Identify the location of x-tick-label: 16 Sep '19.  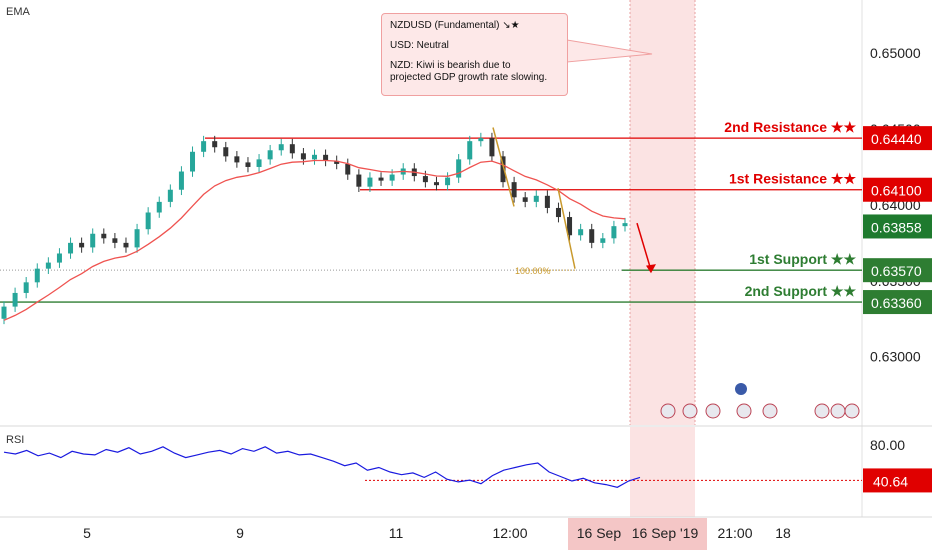
(665, 533).